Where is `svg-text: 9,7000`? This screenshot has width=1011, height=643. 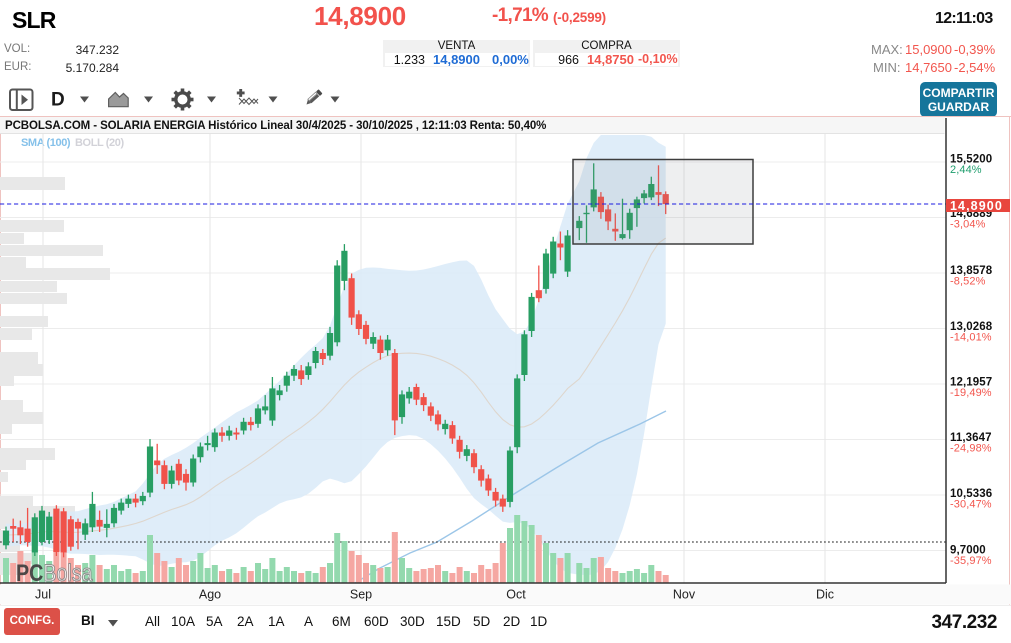
svg-text: 9,7000 is located at coordinates (968, 551).